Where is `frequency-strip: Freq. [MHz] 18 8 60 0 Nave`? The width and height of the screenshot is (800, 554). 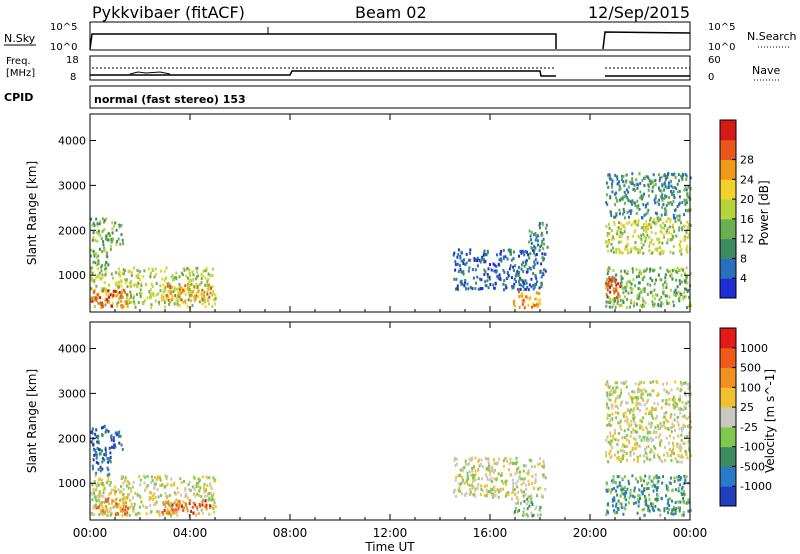 frequency-strip: Freq. [MHz] 18 8 60 0 Nave is located at coordinates (393, 69).